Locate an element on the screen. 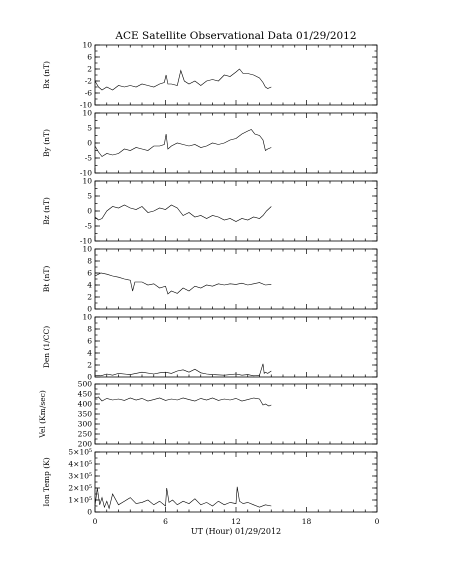 This screenshot has width=453, height=566. y-tick-label: 250 is located at coordinates (85, 434).